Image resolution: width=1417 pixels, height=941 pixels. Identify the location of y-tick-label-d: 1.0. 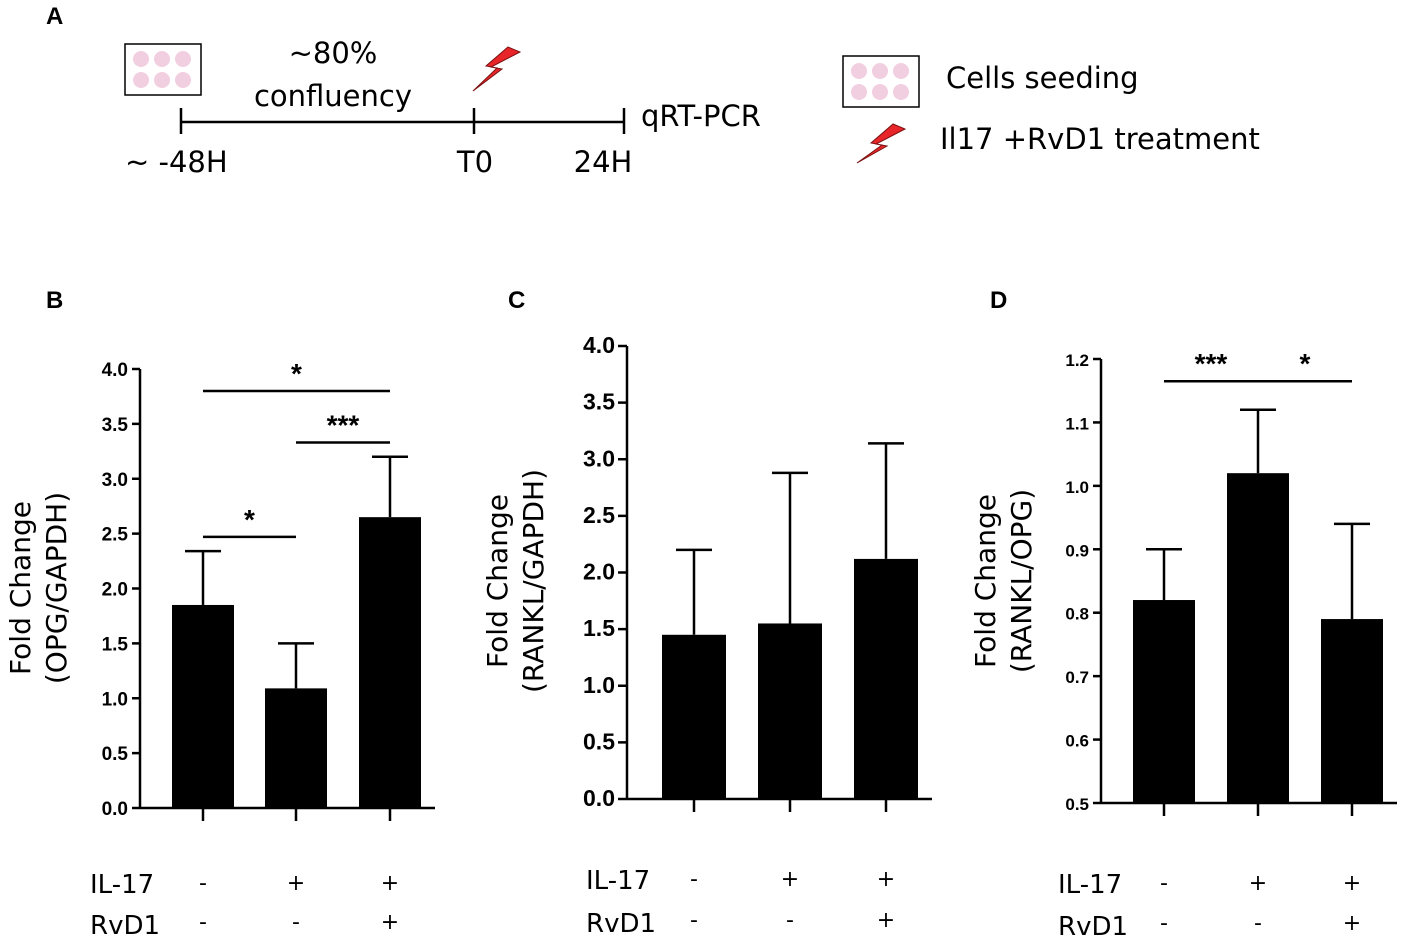
(1077, 487).